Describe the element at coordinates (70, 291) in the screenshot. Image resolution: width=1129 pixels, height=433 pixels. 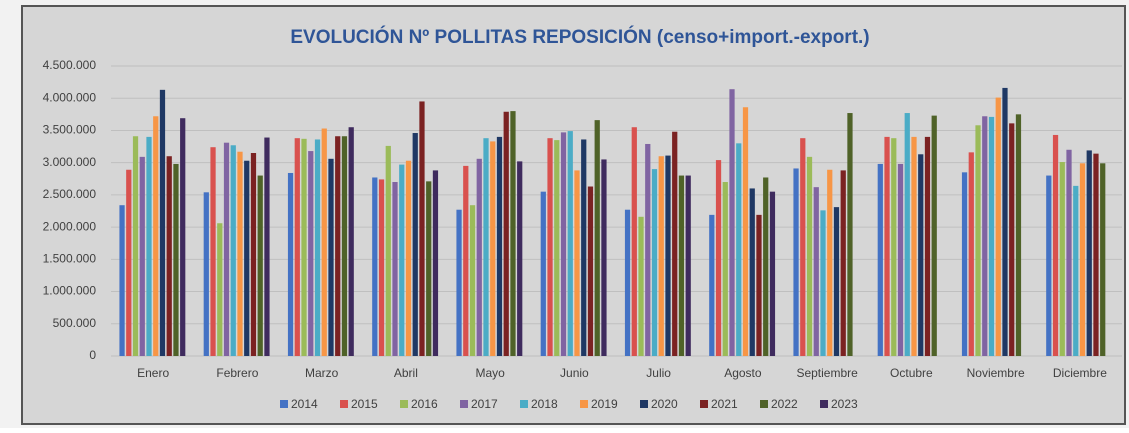
I see `y-tick-label: 1.000.000` at that location.